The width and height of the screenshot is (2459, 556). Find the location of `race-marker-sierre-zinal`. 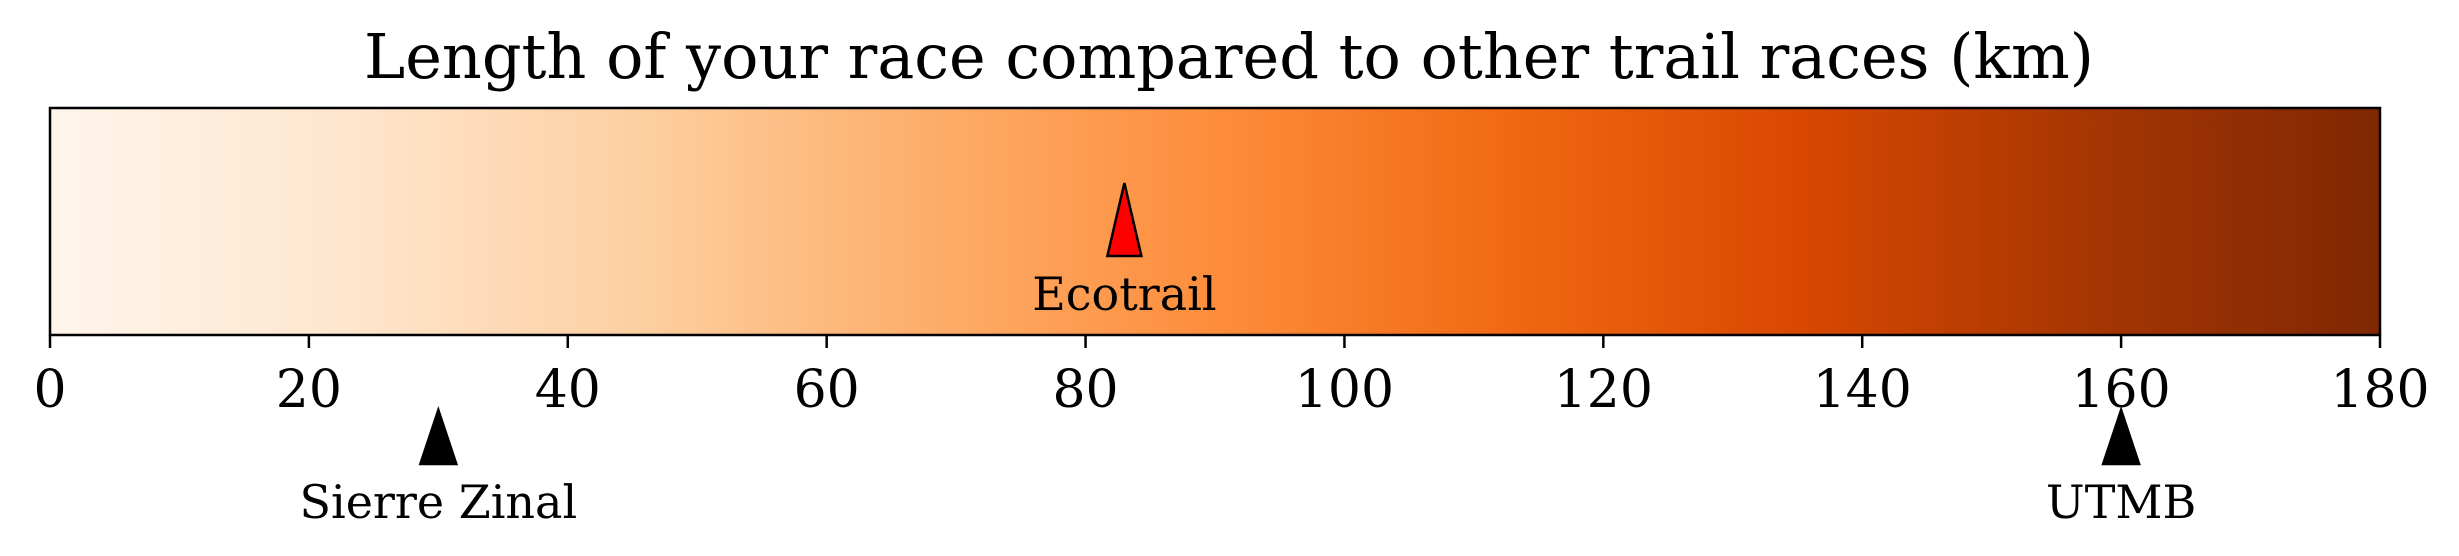

race-marker-sierre-zinal is located at coordinates (438, 436).